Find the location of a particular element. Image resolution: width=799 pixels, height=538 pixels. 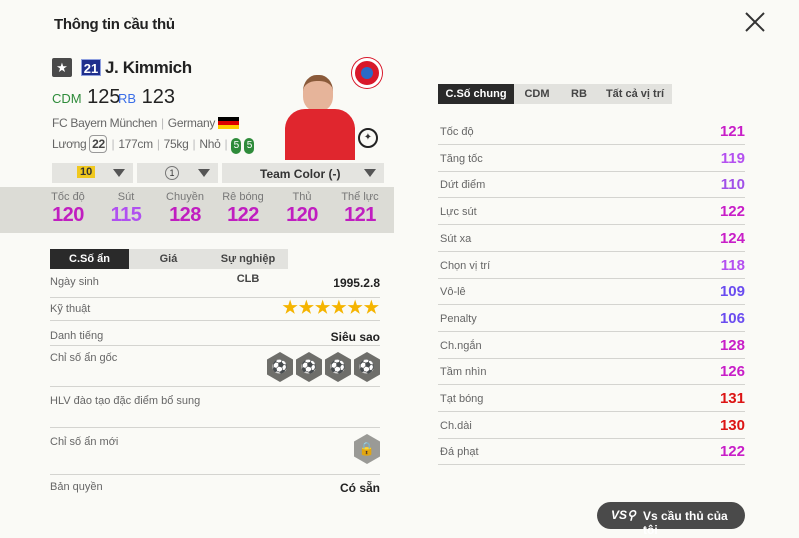

salary-badge: 22 is located at coordinates (98, 144).